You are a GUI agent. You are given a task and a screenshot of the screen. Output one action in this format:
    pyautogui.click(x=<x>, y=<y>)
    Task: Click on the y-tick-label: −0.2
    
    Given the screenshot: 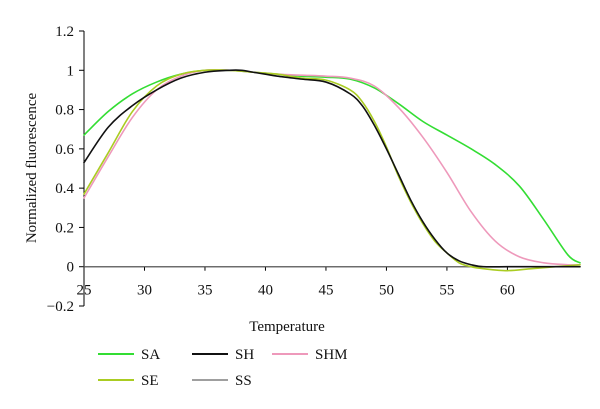 What is the action you would take?
    pyautogui.click(x=60, y=307)
    